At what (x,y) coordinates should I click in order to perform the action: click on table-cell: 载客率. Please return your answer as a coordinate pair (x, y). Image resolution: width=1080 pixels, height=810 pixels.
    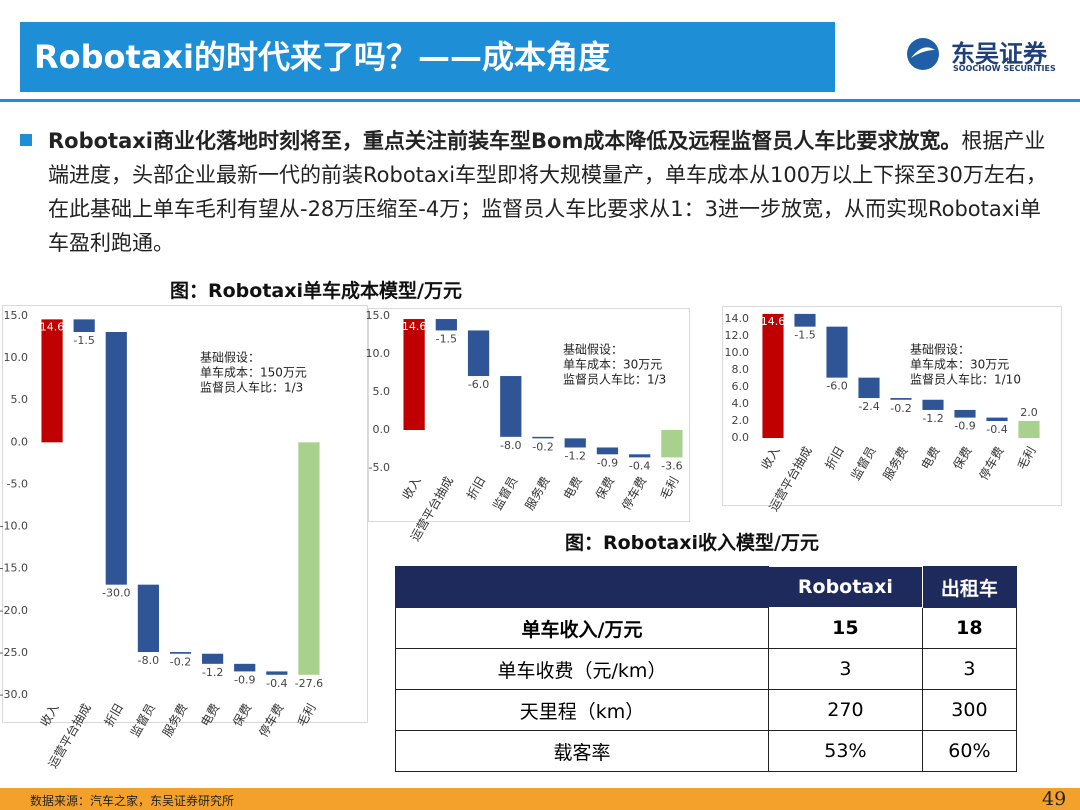
    Looking at the image, I should click on (582, 751).